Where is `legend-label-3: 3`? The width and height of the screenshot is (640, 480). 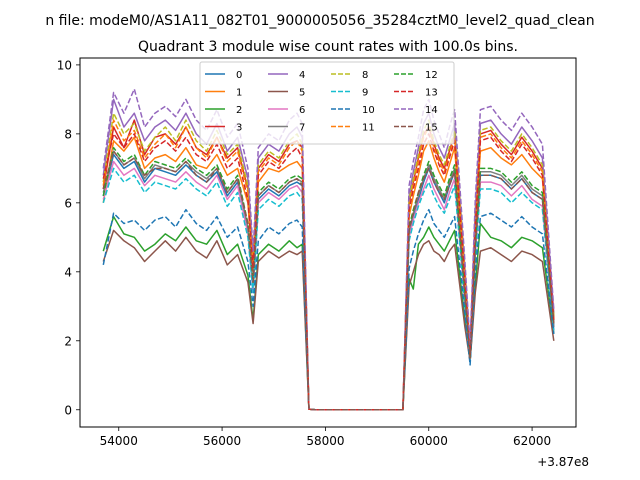
legend-label-3: 3 is located at coordinates (239, 128).